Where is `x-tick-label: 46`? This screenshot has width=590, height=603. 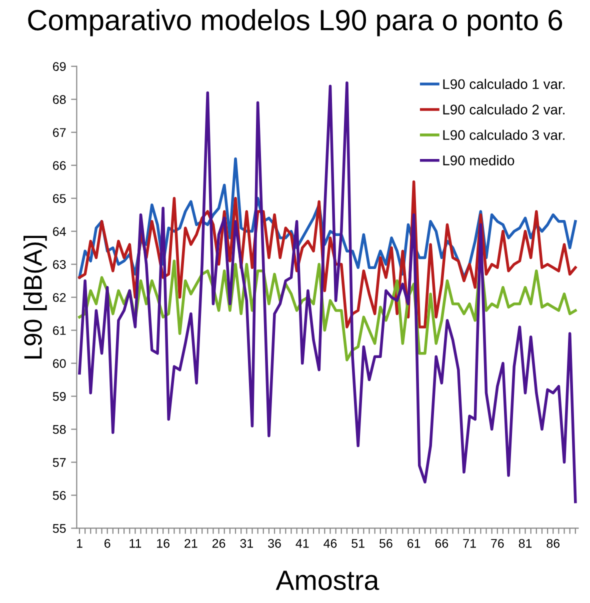 x-tick-label: 46 is located at coordinates (330, 543).